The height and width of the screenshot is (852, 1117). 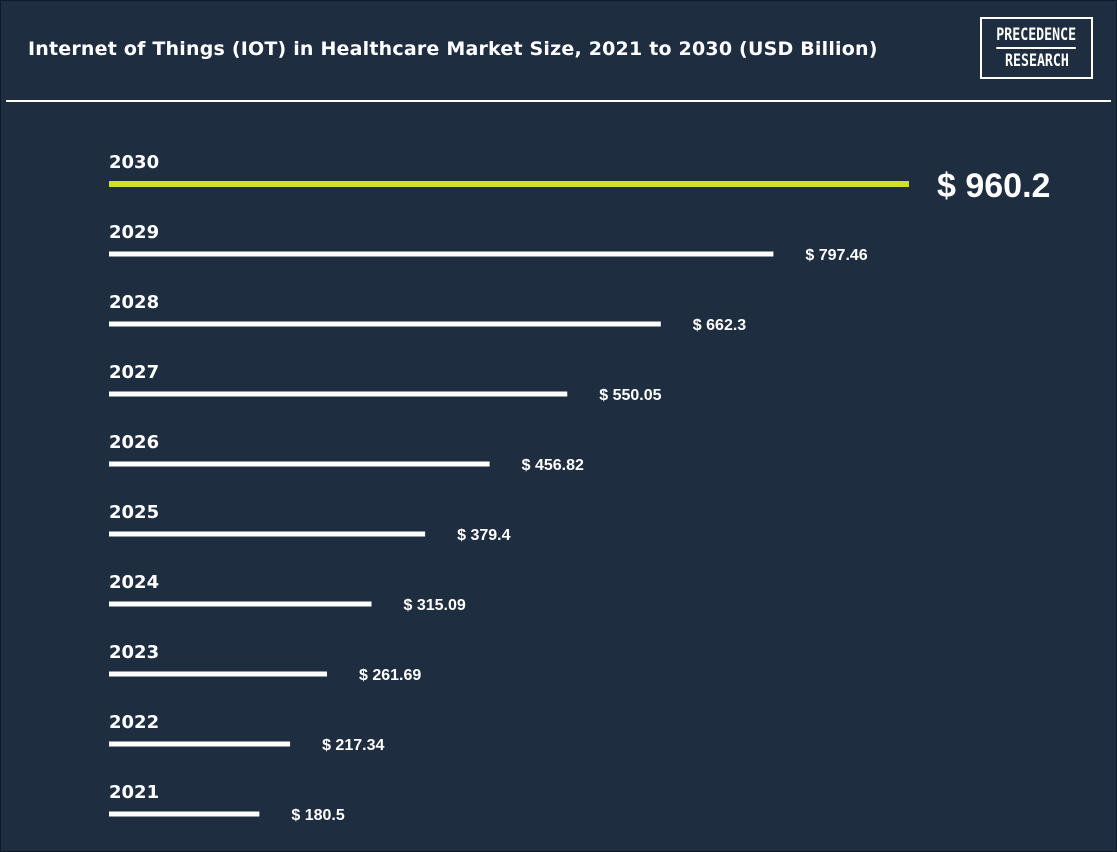 What do you see at coordinates (134, 792) in the screenshot?
I see `category-label-2021: 2021` at bounding box center [134, 792].